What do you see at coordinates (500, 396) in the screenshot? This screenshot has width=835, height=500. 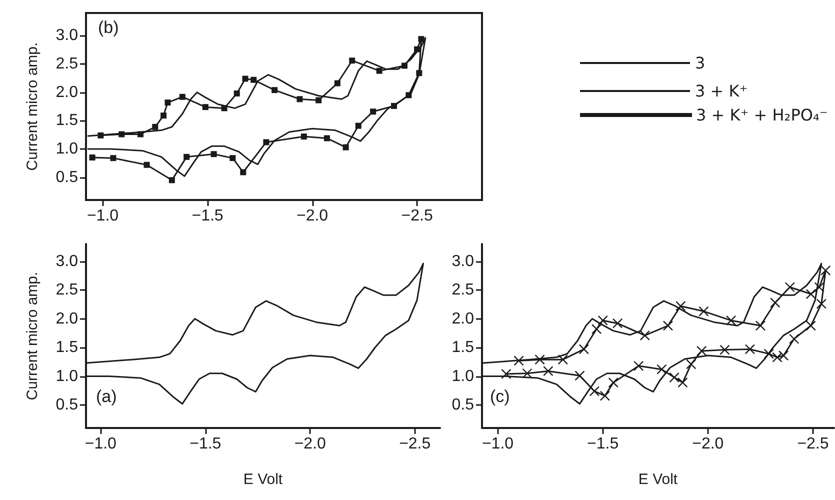 I see `annotation: (c)` at bounding box center [500, 396].